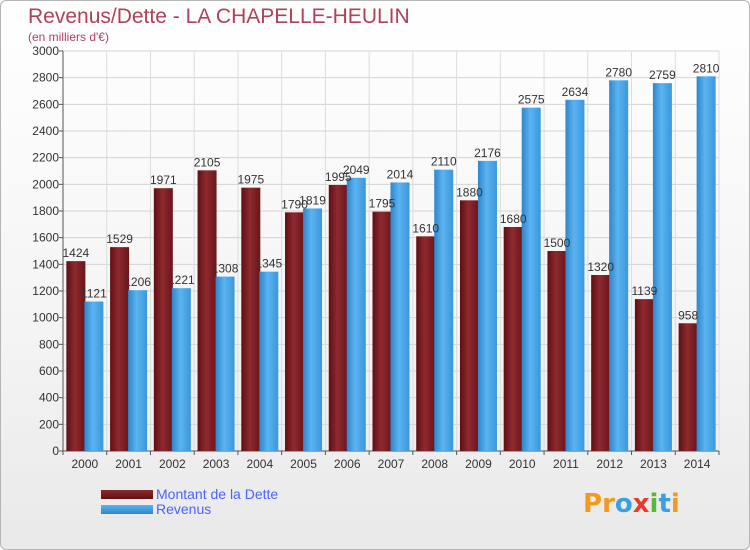  I want to click on data-label-dette: 1610, so click(425, 228).